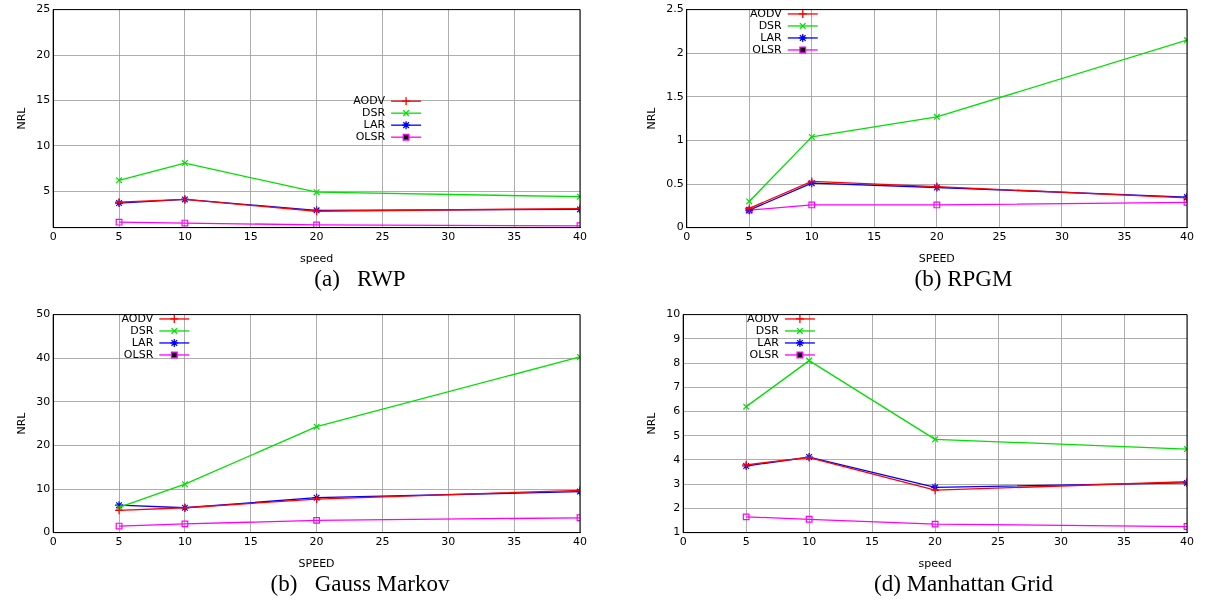 The image size is (1207, 615). What do you see at coordinates (43, 445) in the screenshot?
I see `y-tick-label: 20` at bounding box center [43, 445].